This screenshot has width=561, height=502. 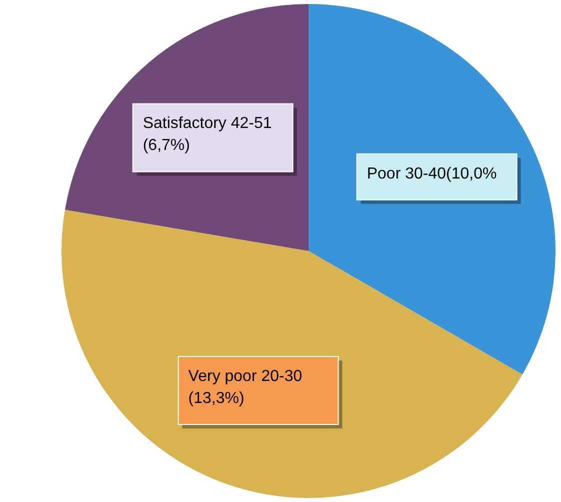 What do you see at coordinates (245, 387) in the screenshot?
I see `slice-label: Very poor 20-30 (13,3%)` at bounding box center [245, 387].